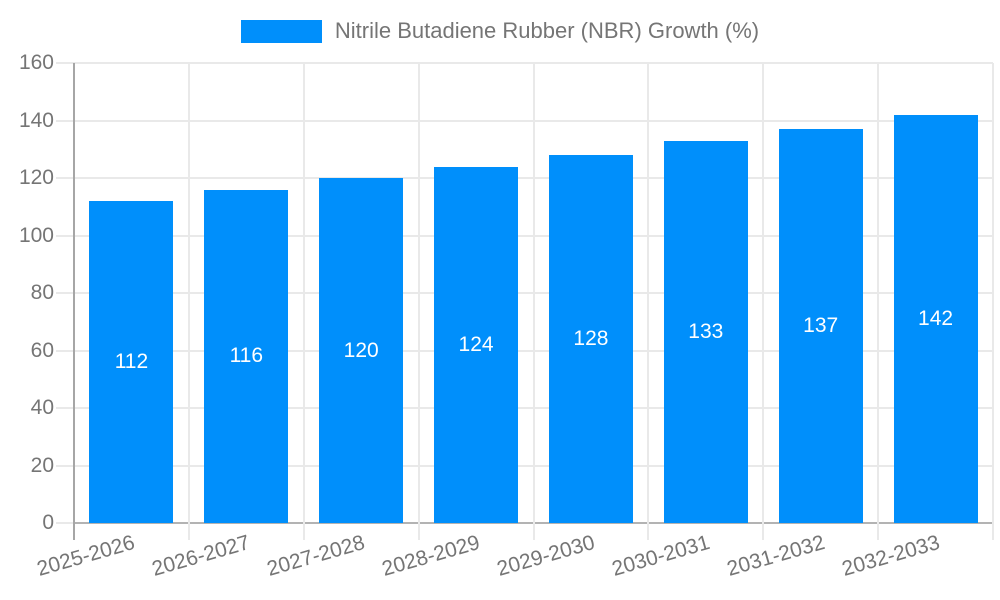  I want to click on bar-value-label: 124, so click(476, 344).